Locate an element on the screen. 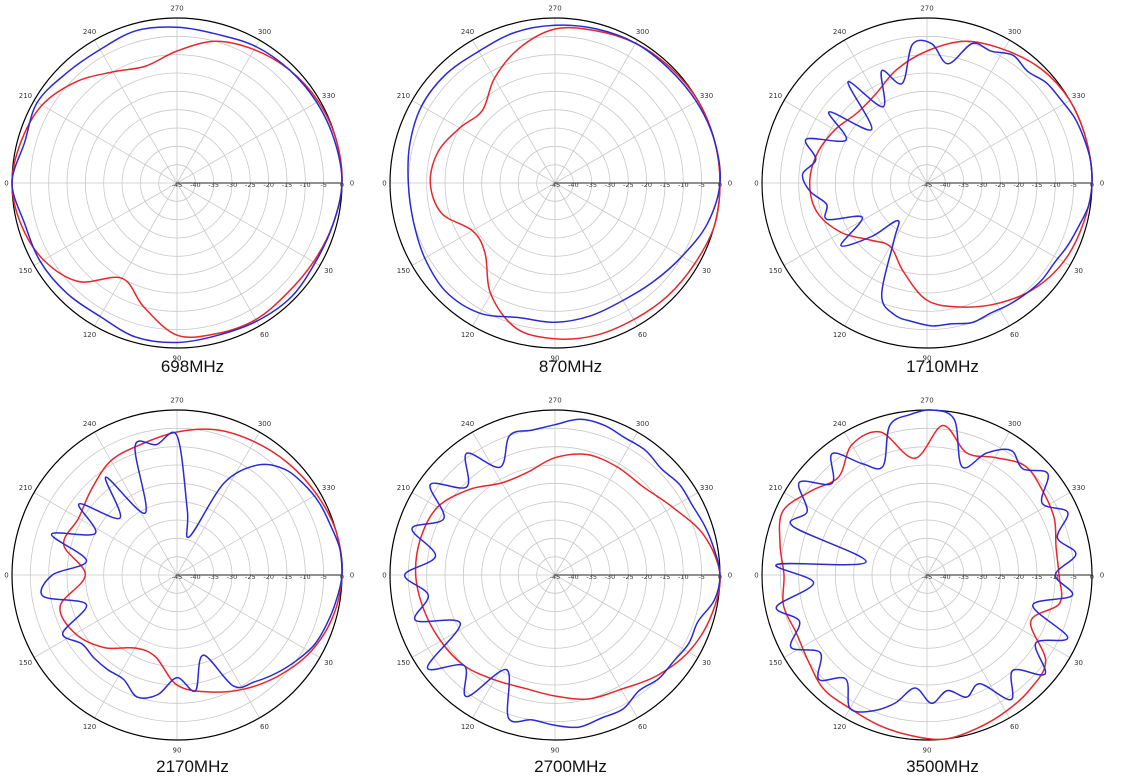 Image resolution: width=1131 pixels, height=783 pixels. caption-870mhz: 870MHz is located at coordinates (570, 366).